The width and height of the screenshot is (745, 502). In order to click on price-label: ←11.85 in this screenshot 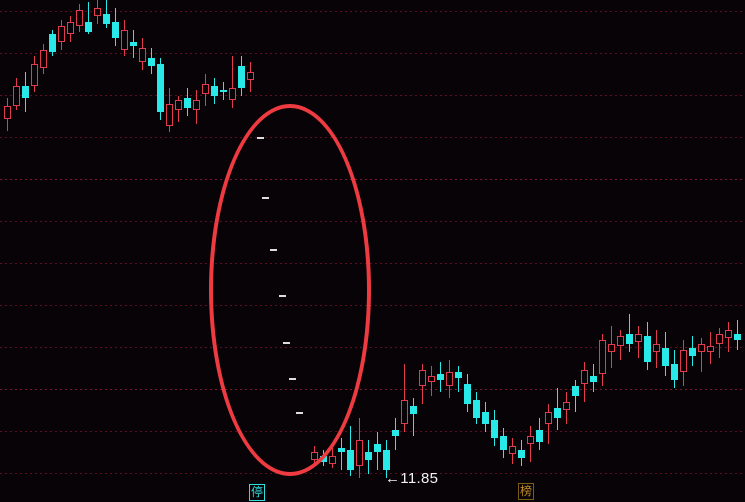, I will do `click(412, 478)`.